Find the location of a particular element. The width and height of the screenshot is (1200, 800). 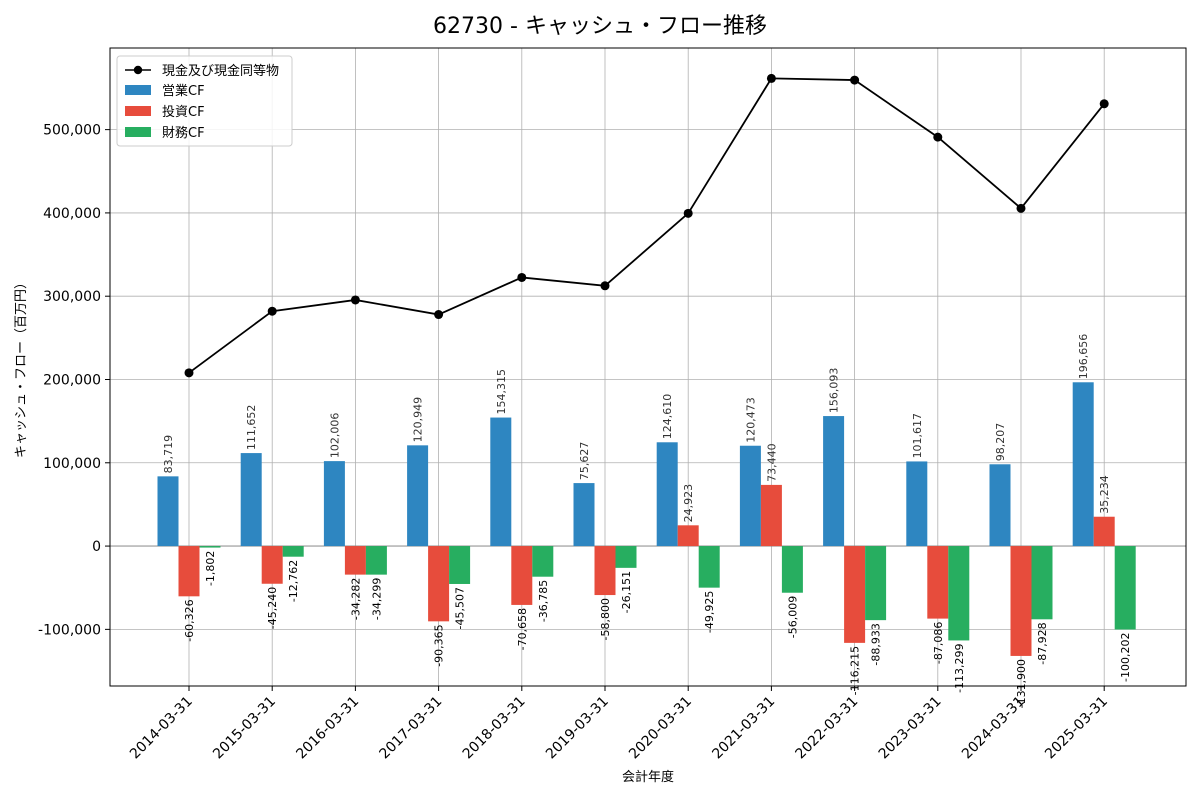

x-tick-label: 2015-03-31 is located at coordinates (244, 728).